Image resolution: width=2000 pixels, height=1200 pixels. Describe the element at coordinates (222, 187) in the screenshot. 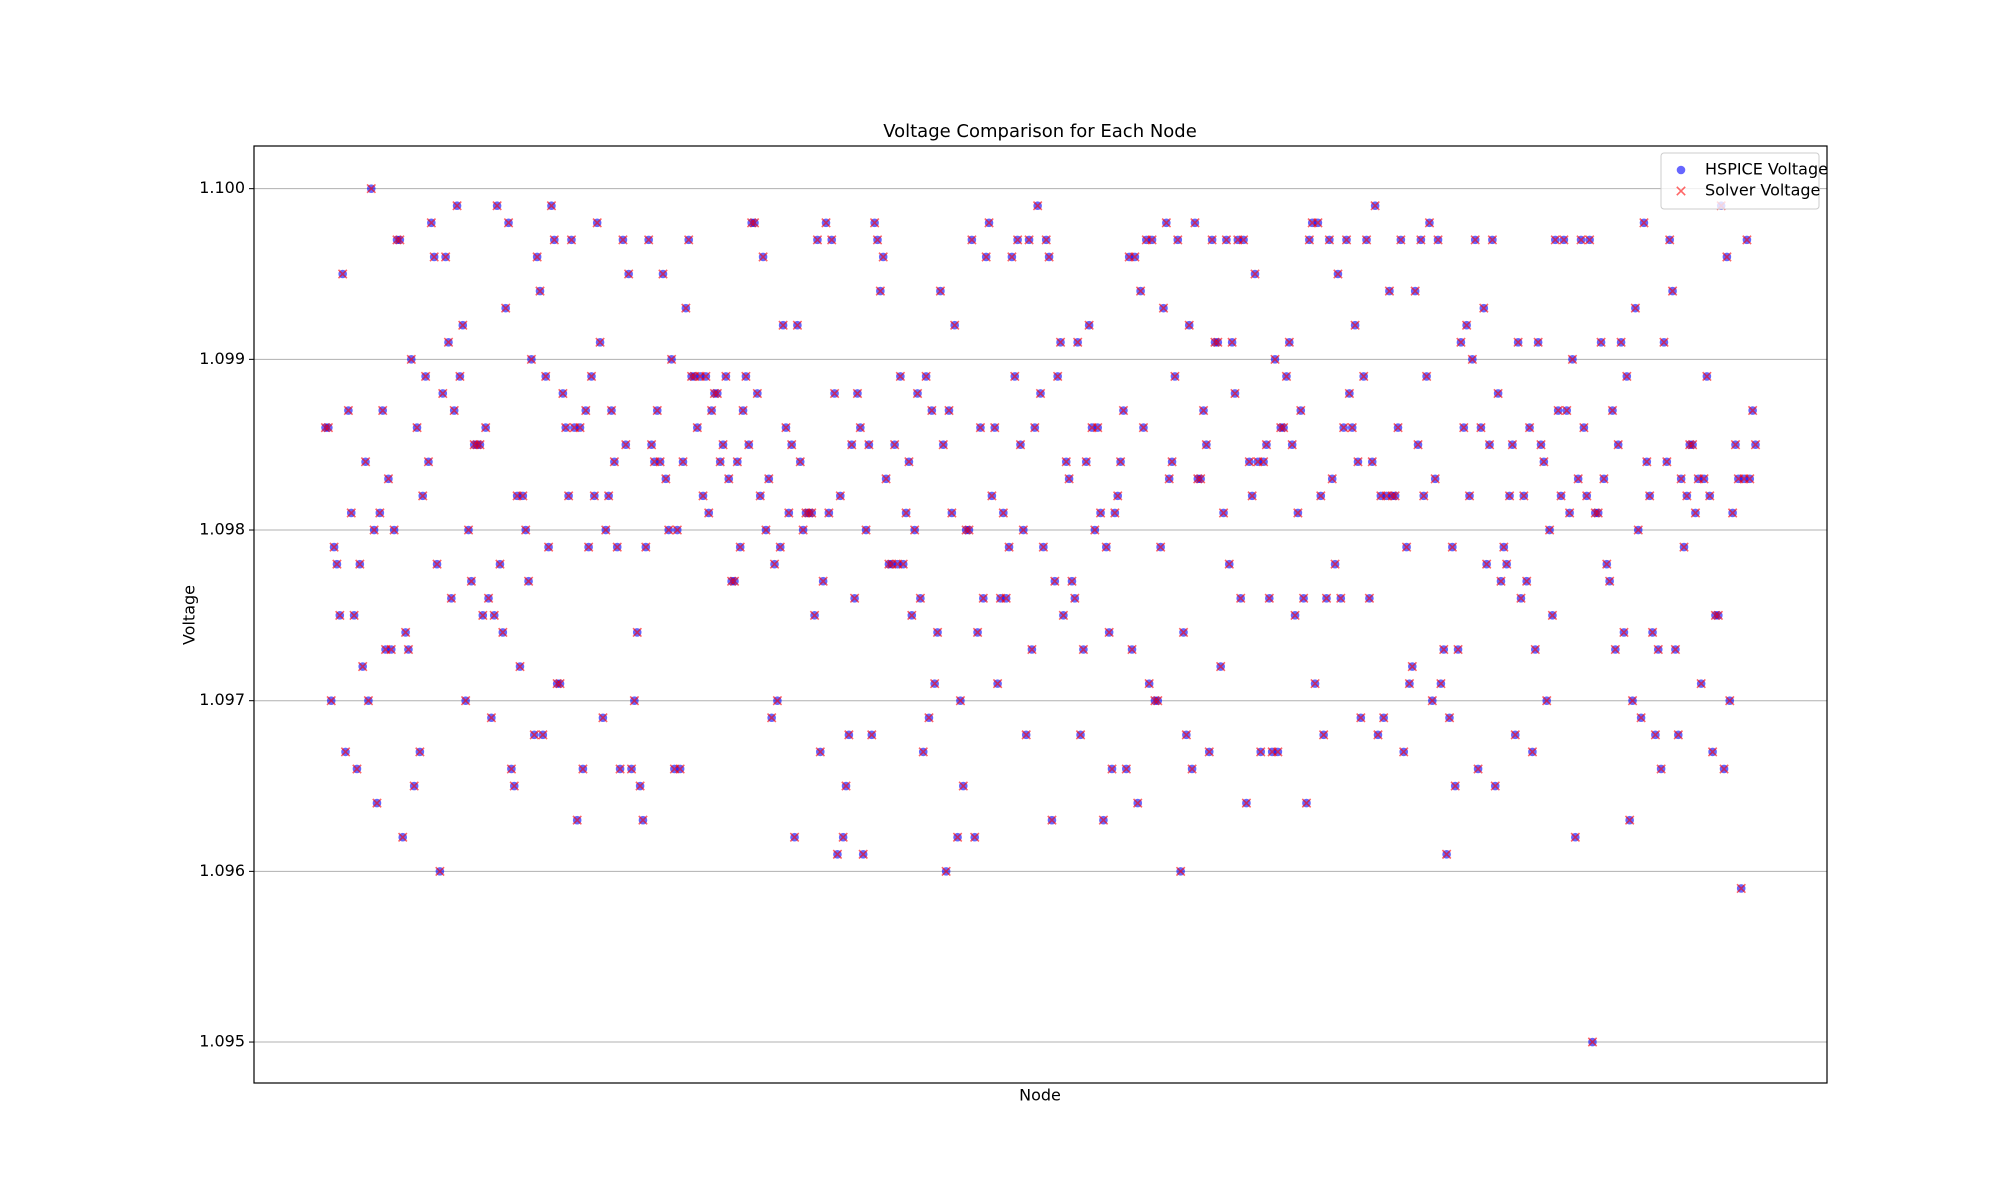

I see `y-tick-label: 1.100` at that location.